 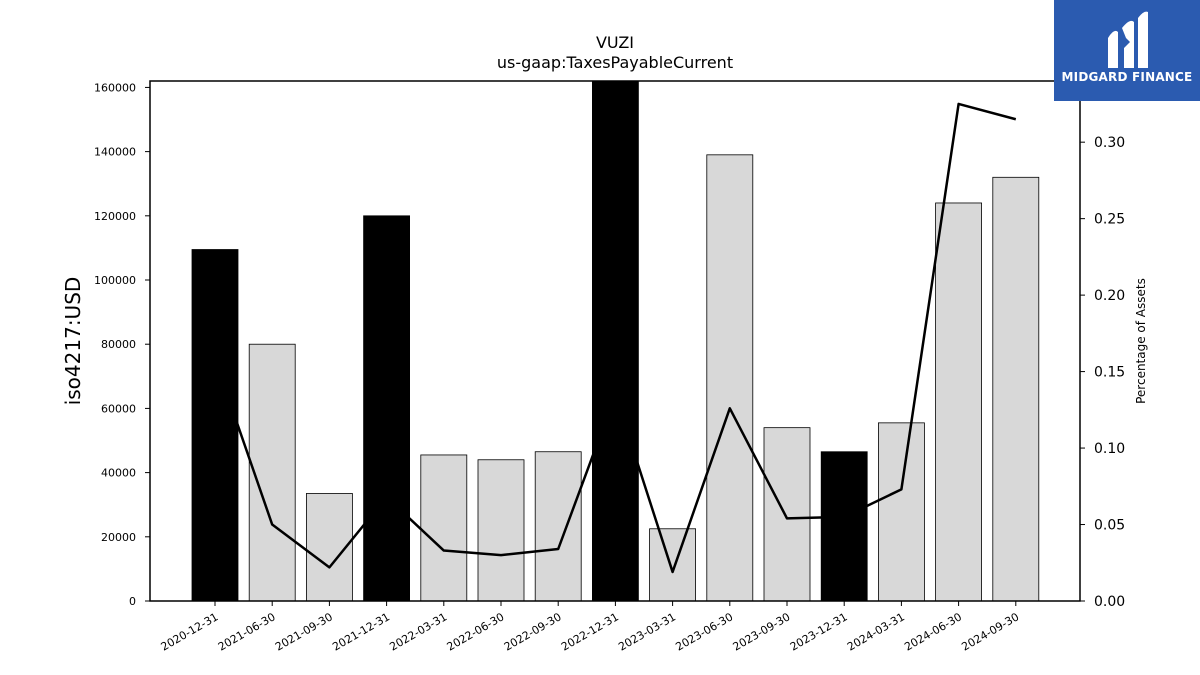 What do you see at coordinates (1109, 143) in the screenshot?
I see `y2-tick-label: 0.30` at bounding box center [1109, 143].